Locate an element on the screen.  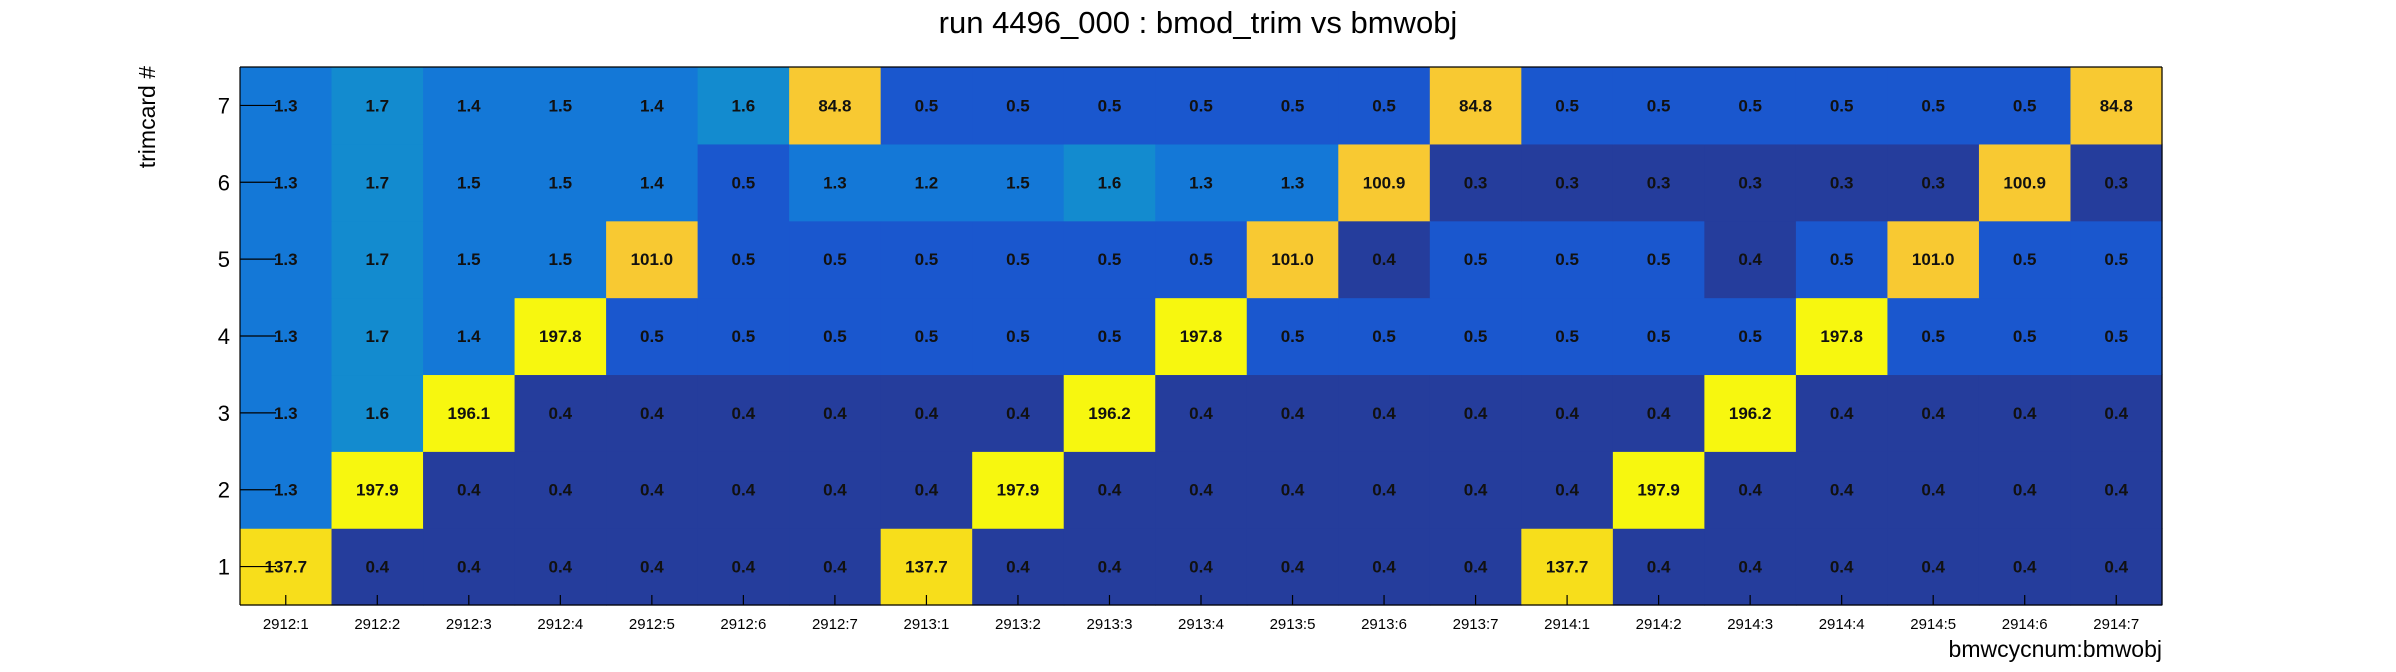
x-tick-label: 2913:6 is located at coordinates (1384, 624).